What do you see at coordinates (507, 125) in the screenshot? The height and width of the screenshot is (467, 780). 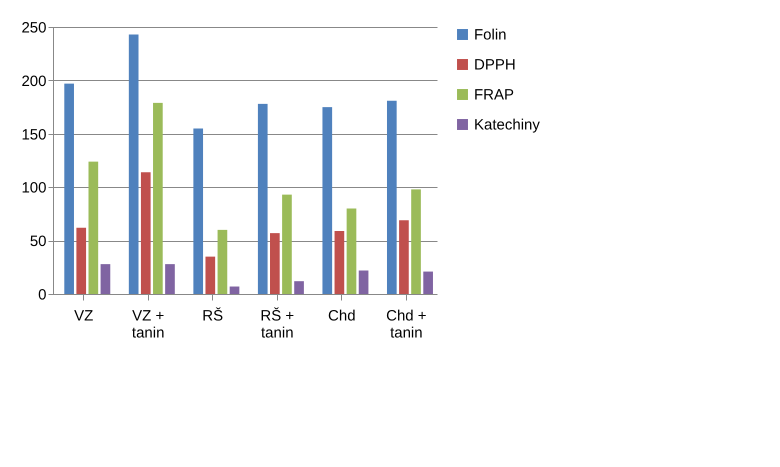 I see `legend-label: Katechiny` at bounding box center [507, 125].